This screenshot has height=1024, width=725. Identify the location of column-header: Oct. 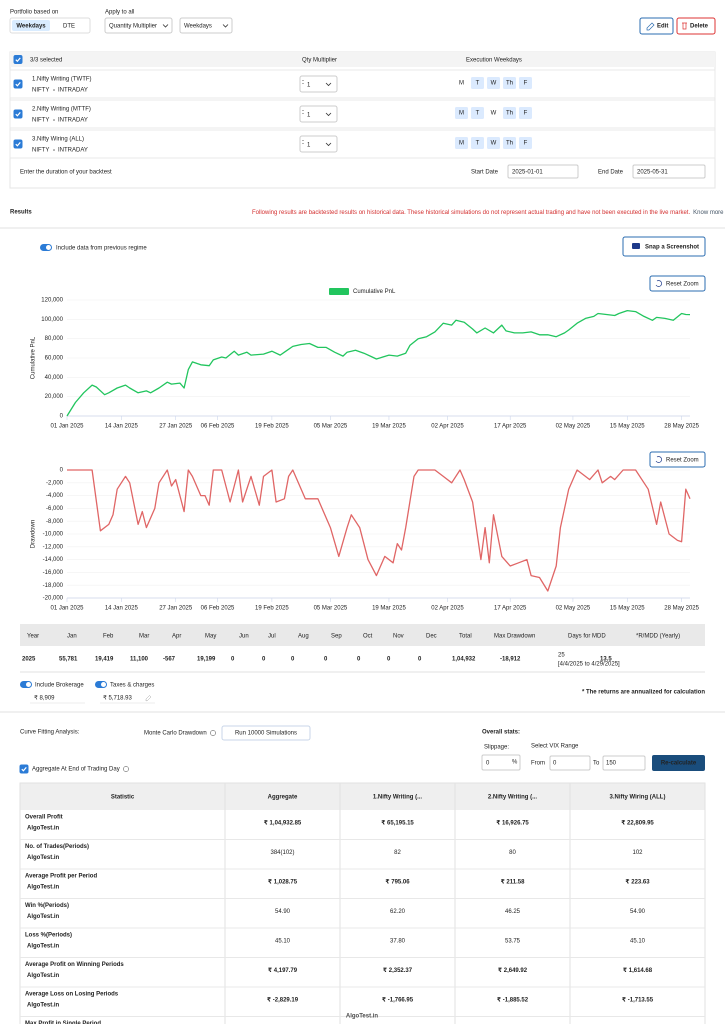
(368, 637).